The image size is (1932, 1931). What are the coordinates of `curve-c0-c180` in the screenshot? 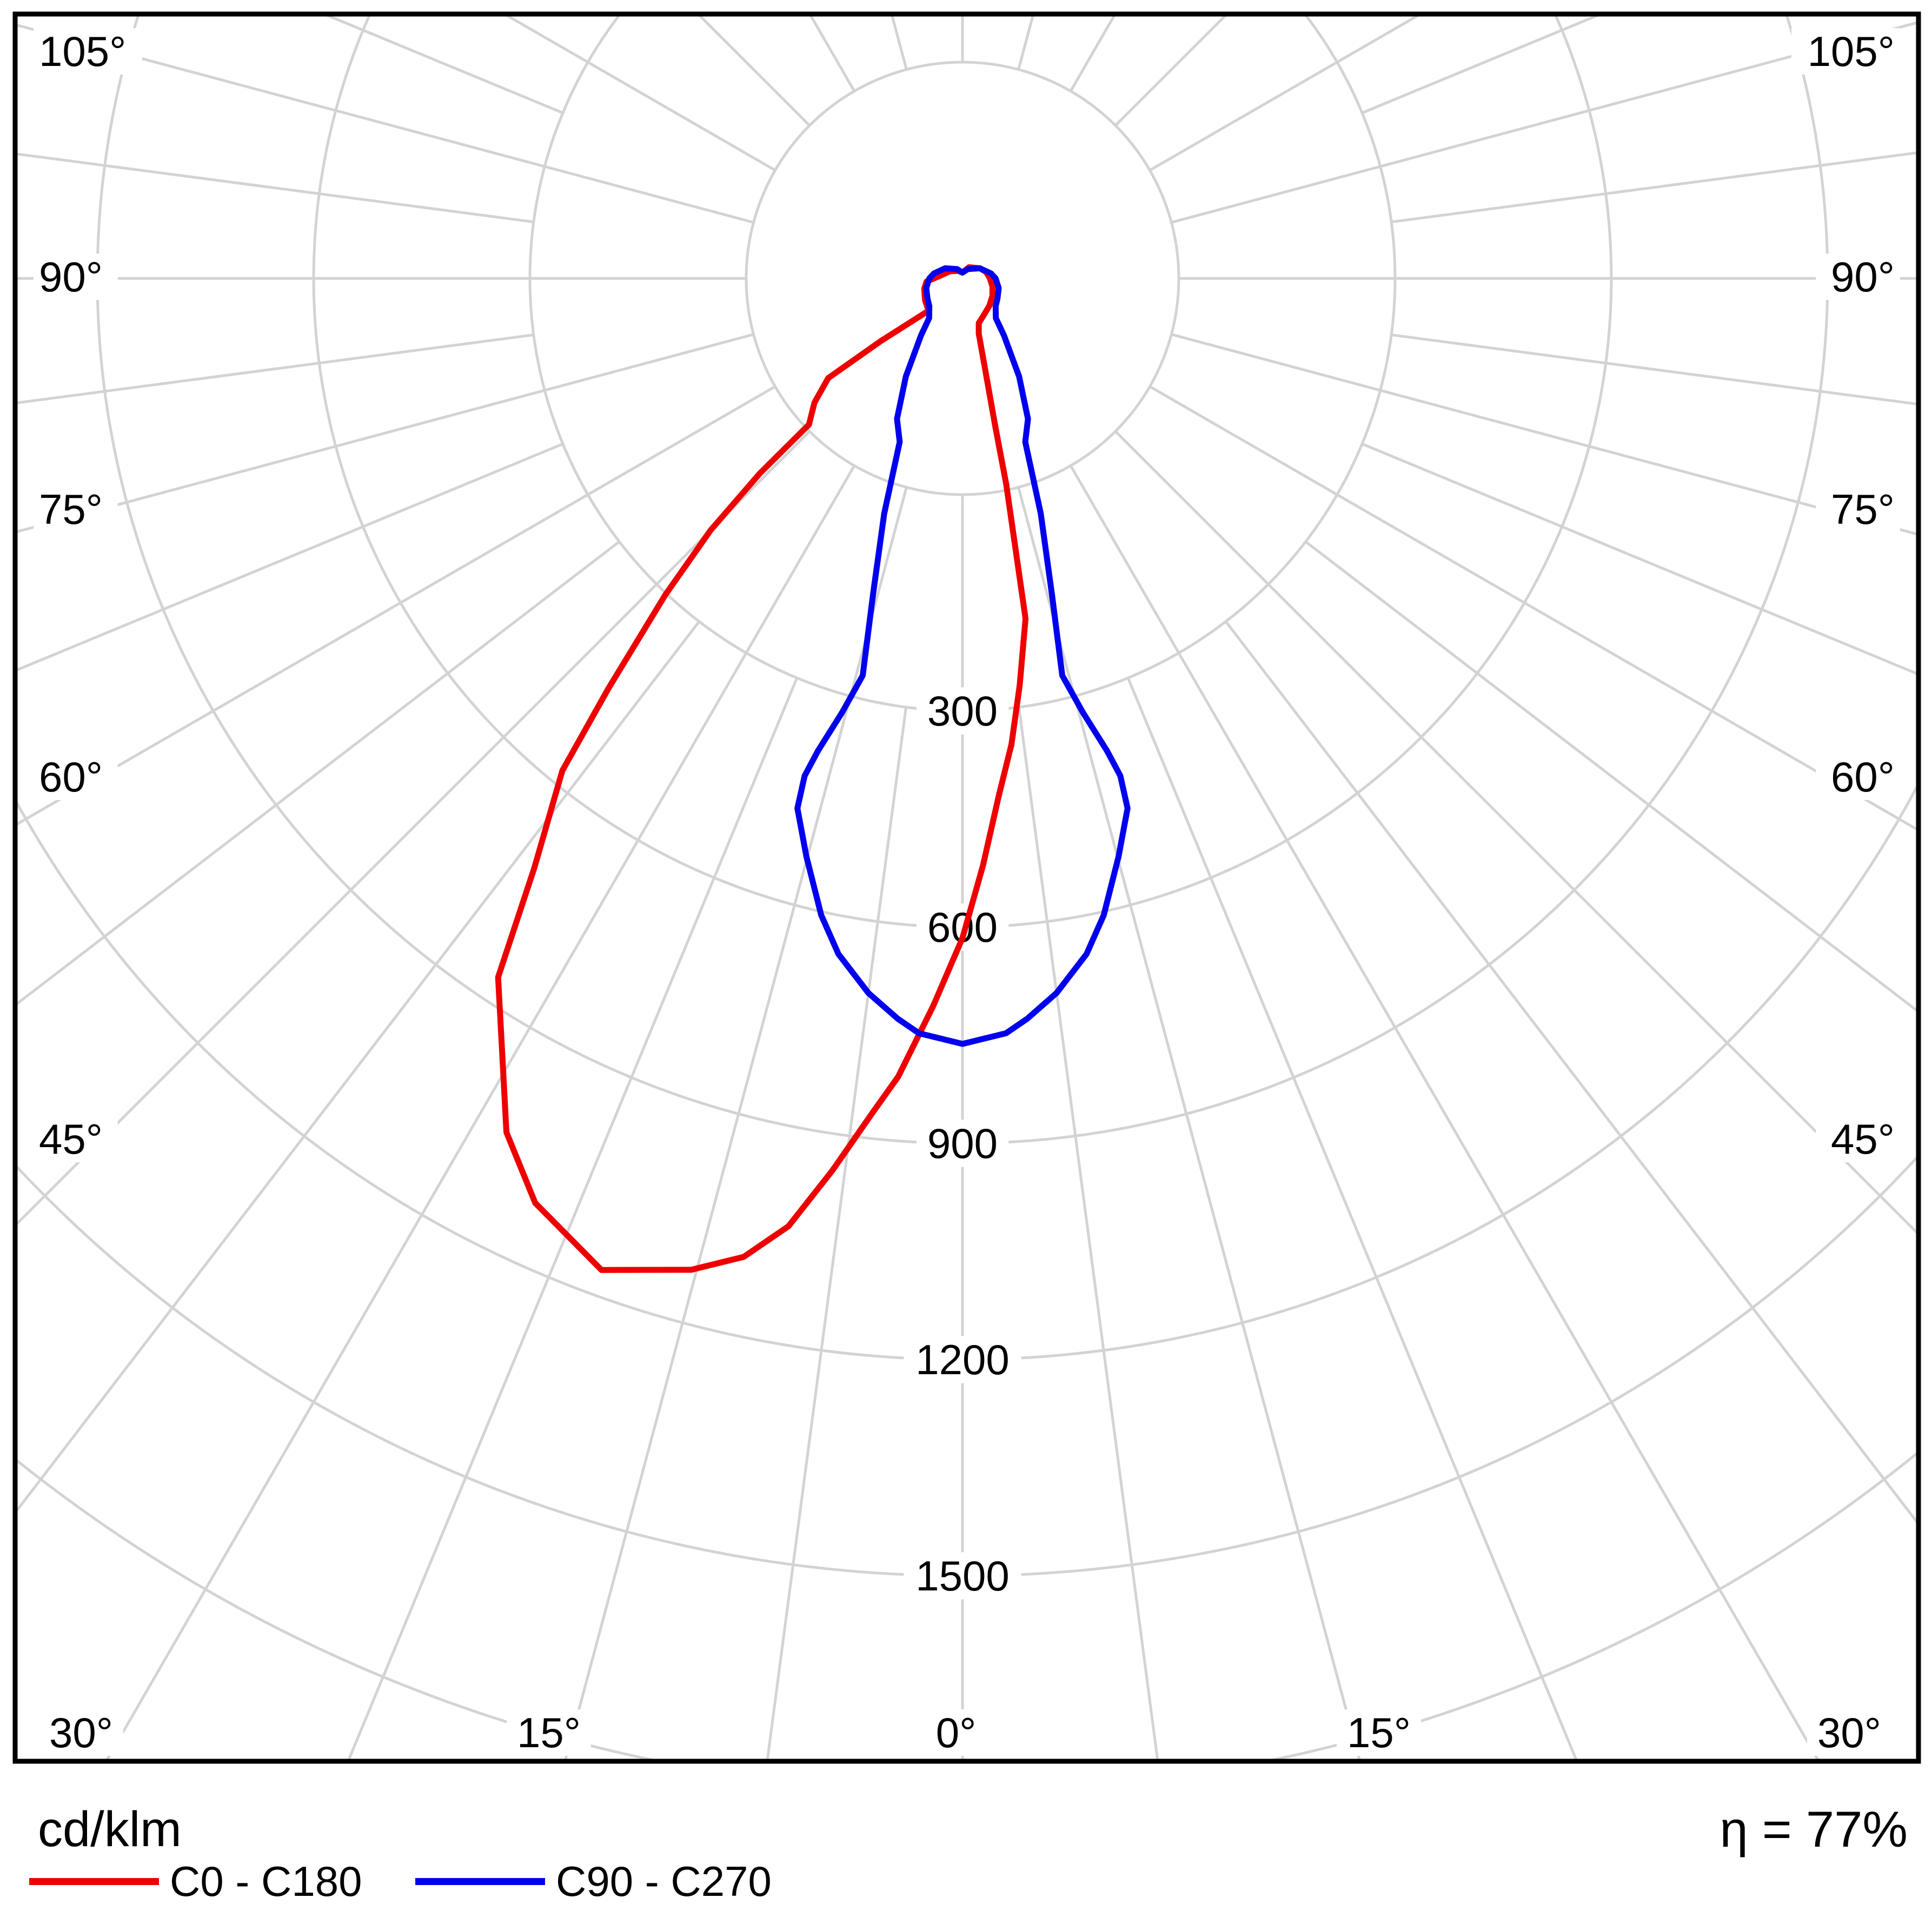 It's located at (762, 768).